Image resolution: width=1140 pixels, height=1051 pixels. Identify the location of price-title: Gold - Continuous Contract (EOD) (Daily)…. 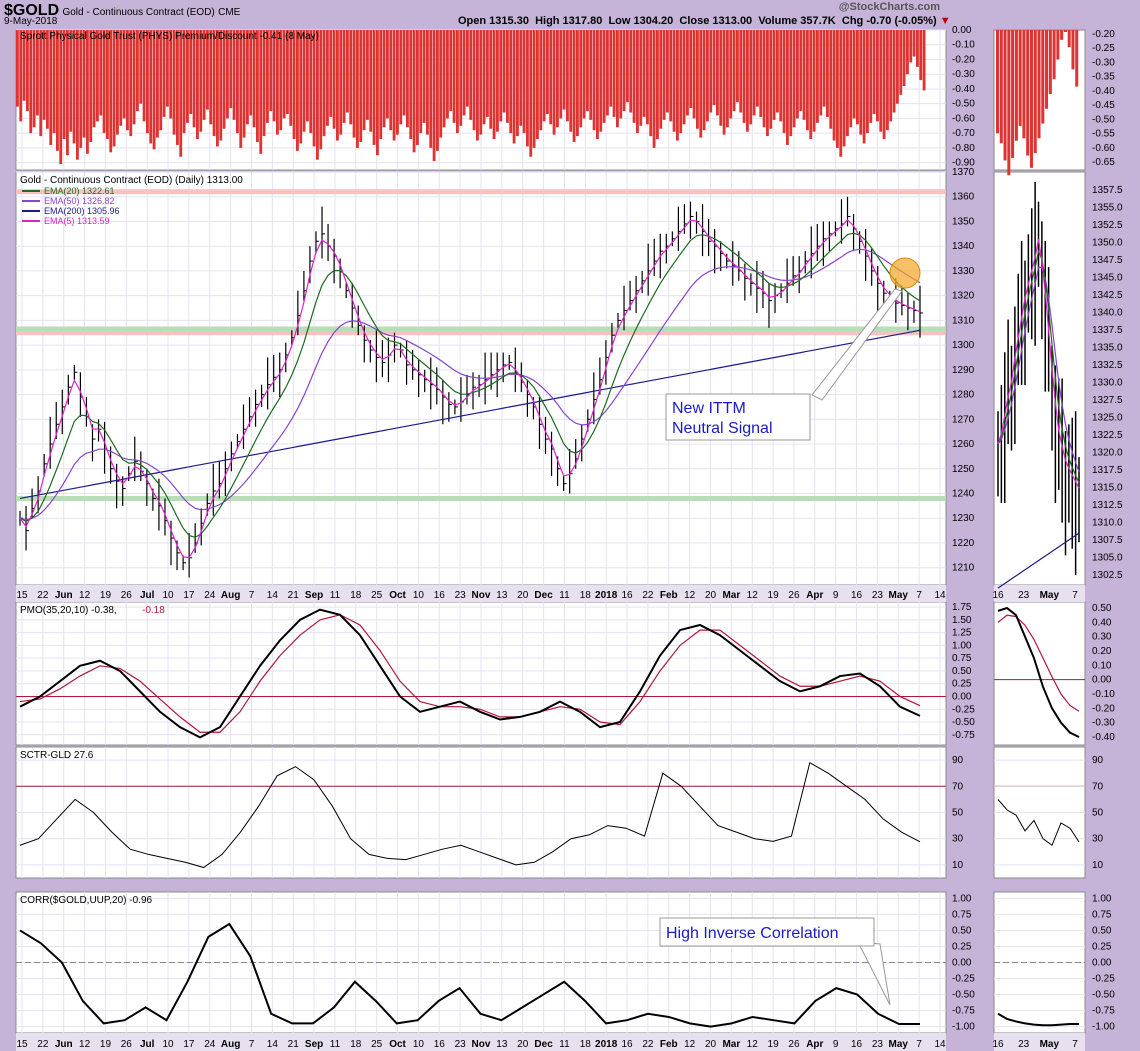
(131, 180).